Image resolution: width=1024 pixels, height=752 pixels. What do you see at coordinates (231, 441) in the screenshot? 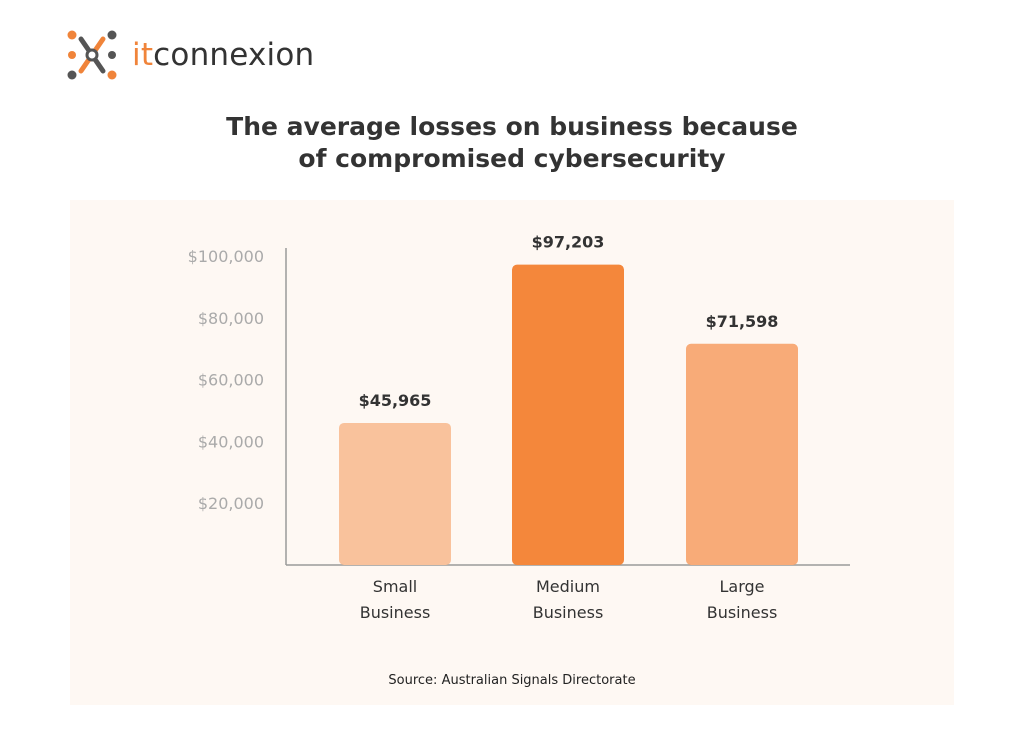
I see `y-tick-label: $40,000` at bounding box center [231, 441].